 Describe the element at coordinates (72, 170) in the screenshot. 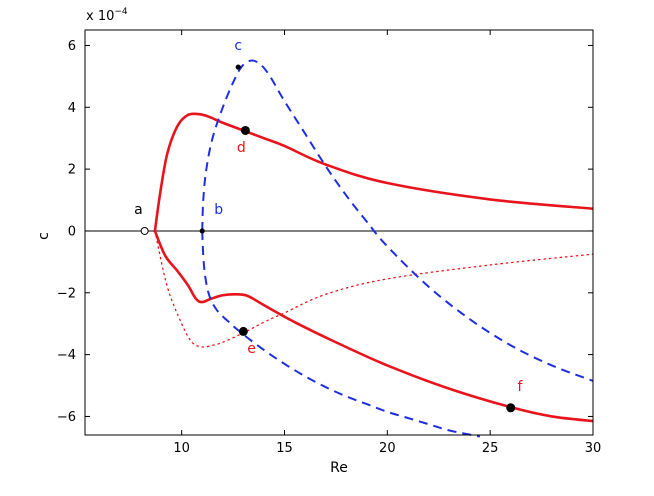

I see `y-tick-label: 2` at that location.